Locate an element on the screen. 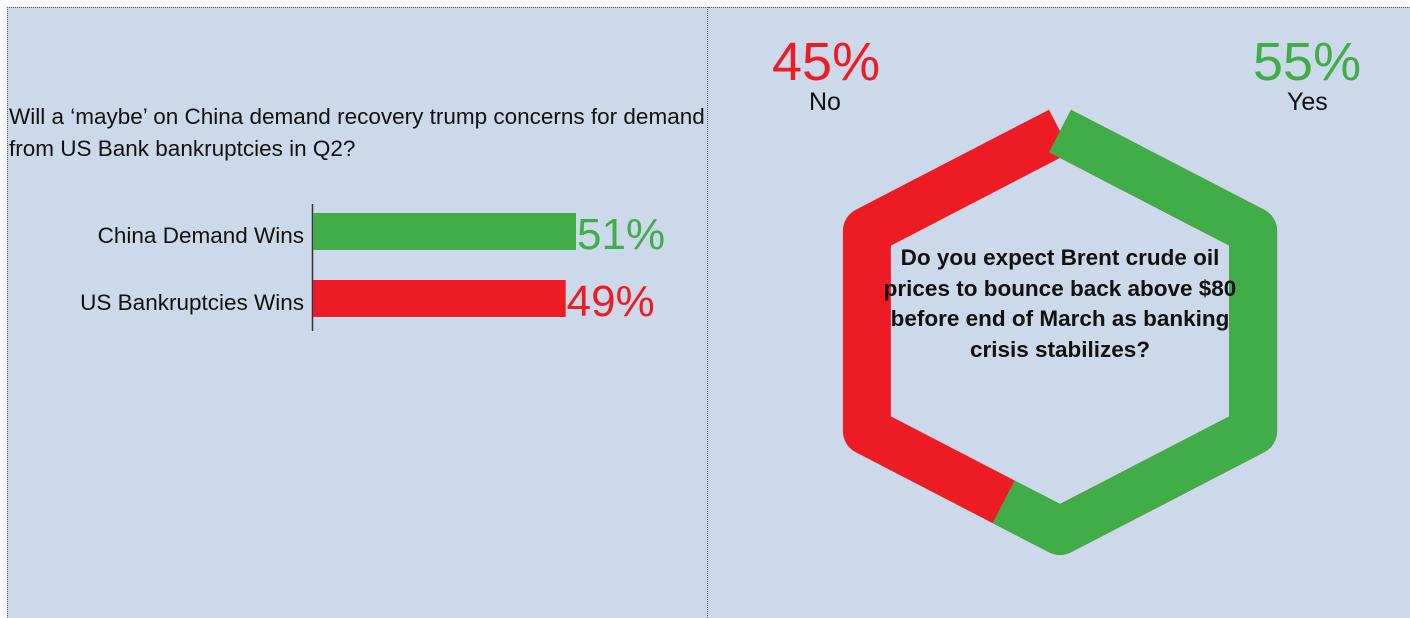 This screenshot has width=1410, height=618. bar-us-bankruptcies is located at coordinates (439, 298).